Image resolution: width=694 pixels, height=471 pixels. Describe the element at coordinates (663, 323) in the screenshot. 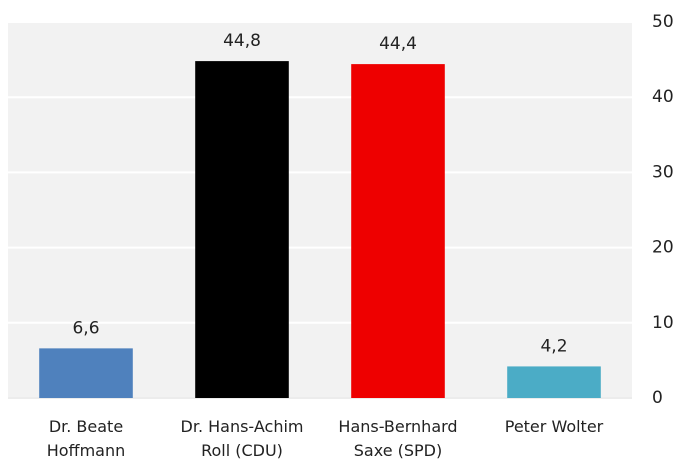

I see `y-tick-label: 10` at that location.